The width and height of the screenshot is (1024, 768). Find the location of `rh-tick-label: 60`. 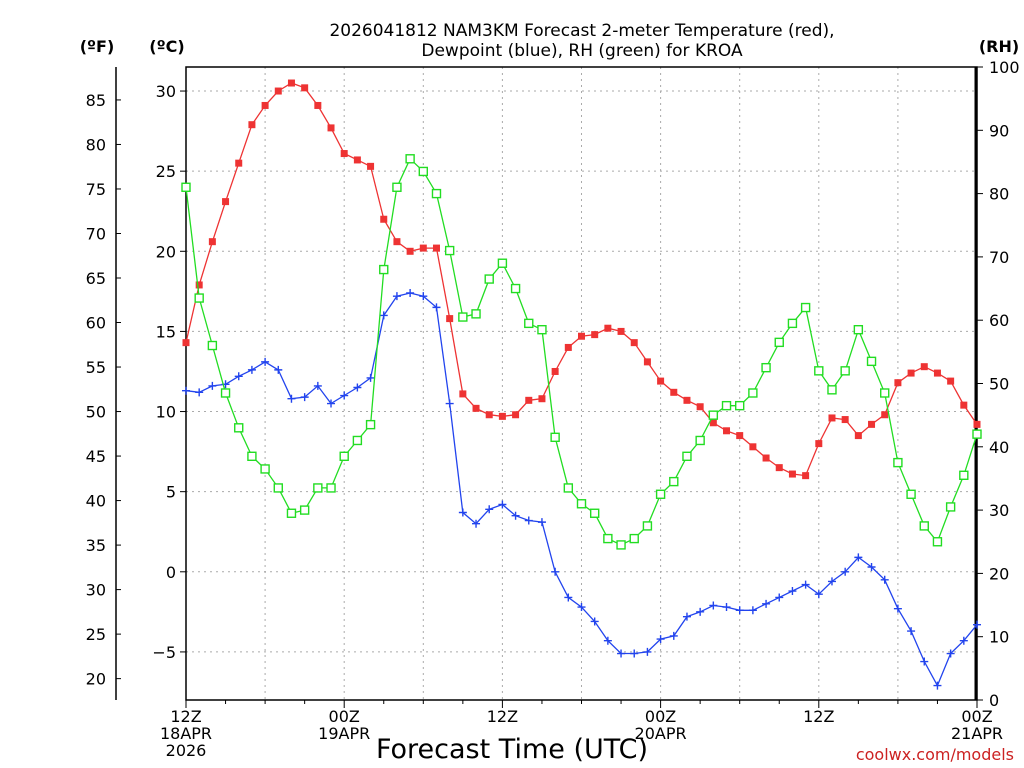

rh-tick-label: 60 is located at coordinates (999, 320).